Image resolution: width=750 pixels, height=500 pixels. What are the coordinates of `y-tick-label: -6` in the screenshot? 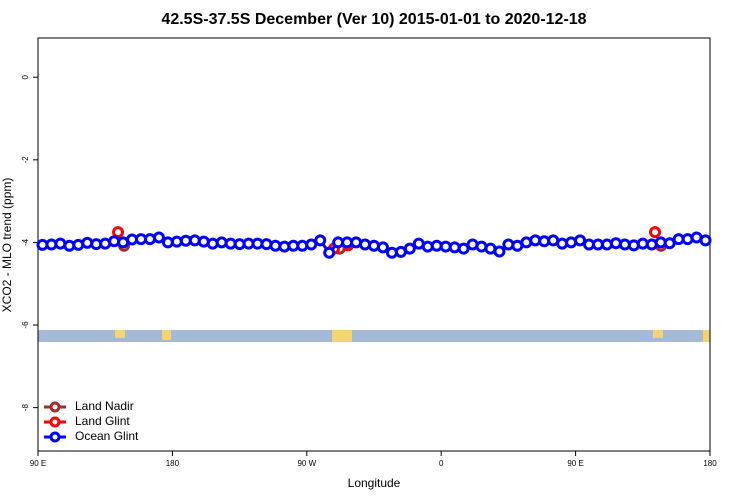 It's located at (25, 325).